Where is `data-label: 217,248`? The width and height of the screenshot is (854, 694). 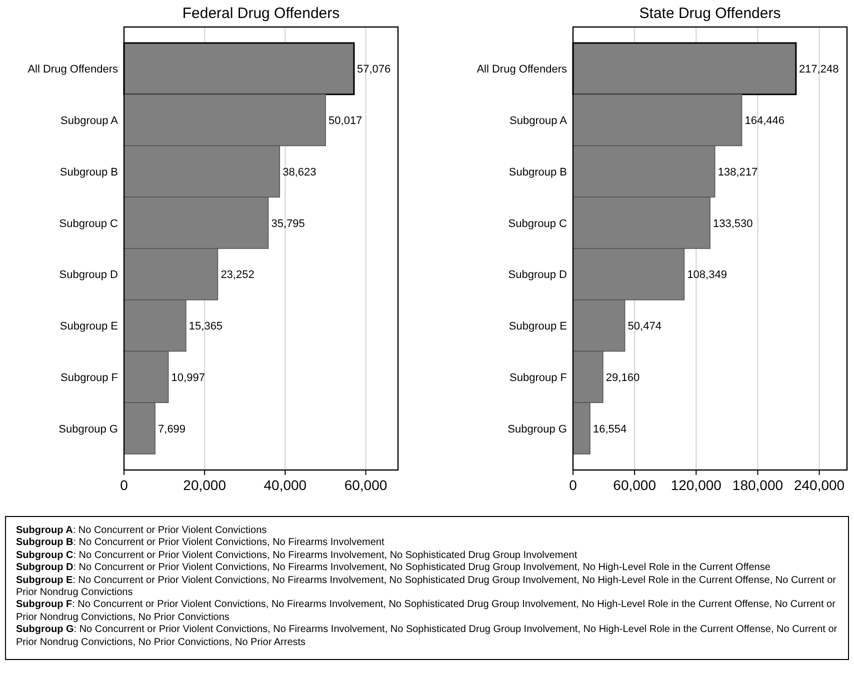 data-label: 217,248 is located at coordinates (818, 70).